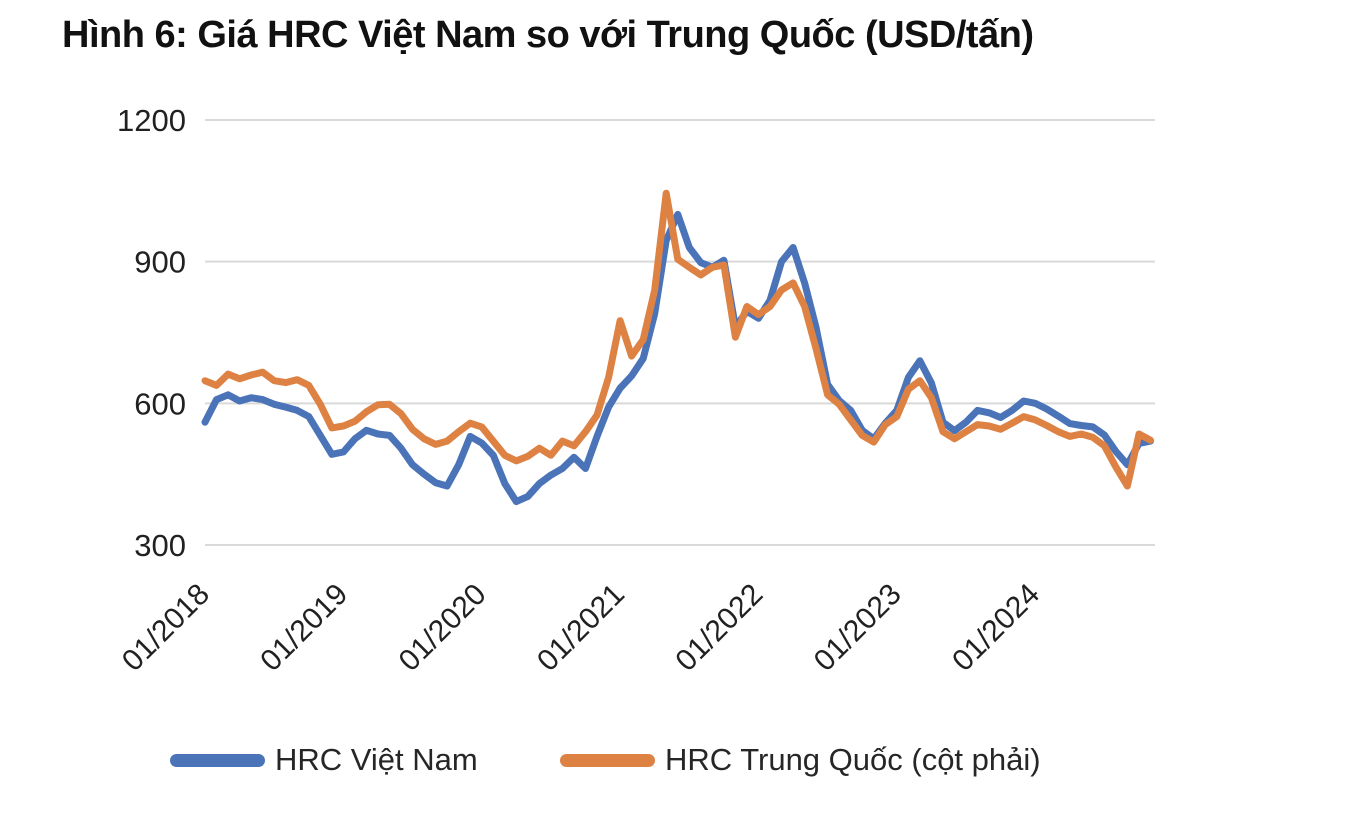 The height and width of the screenshot is (828, 1354). Describe the element at coordinates (581, 628) in the screenshot. I see `x-axis-tick-label: 01/2021` at that location.